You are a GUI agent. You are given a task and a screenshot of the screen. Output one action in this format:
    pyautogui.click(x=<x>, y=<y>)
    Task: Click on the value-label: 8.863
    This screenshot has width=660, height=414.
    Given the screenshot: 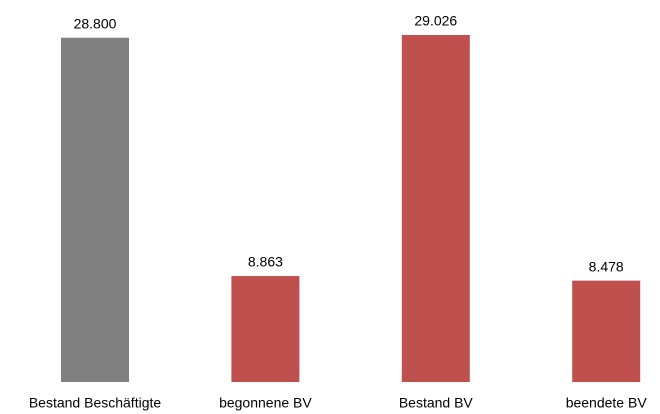 What is the action you would take?
    pyautogui.click(x=265, y=262)
    